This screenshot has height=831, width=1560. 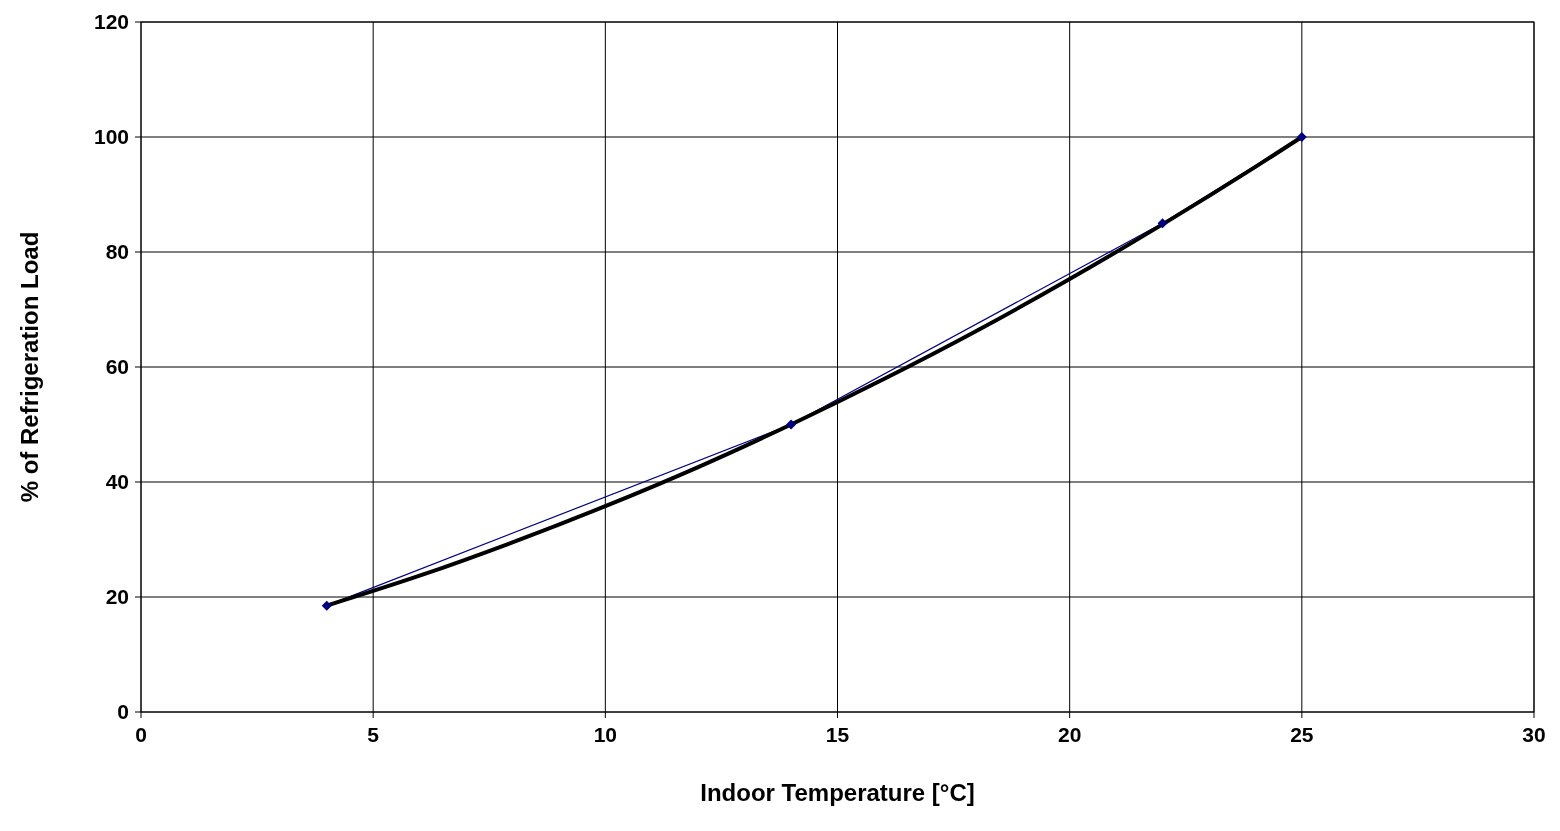 What do you see at coordinates (111, 22) in the screenshot?
I see `y-tick-label: 120` at bounding box center [111, 22].